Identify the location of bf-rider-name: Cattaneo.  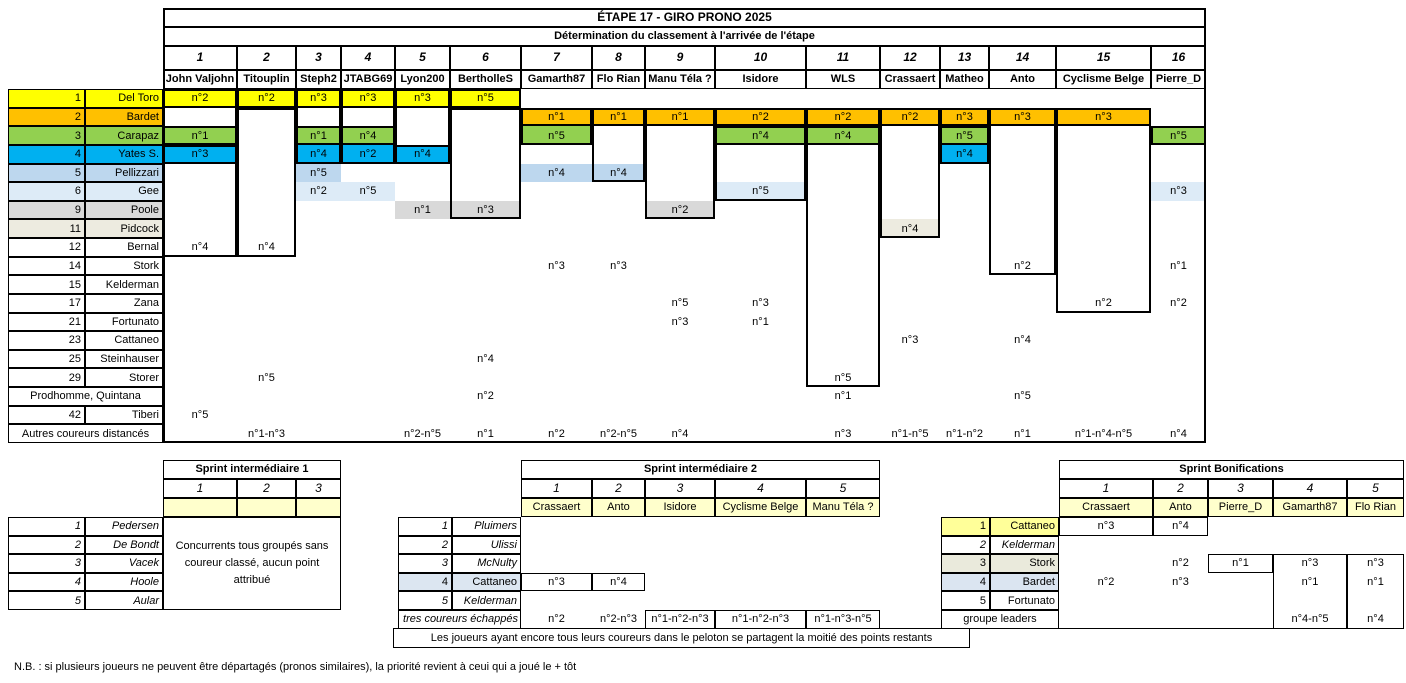
(1024, 526).